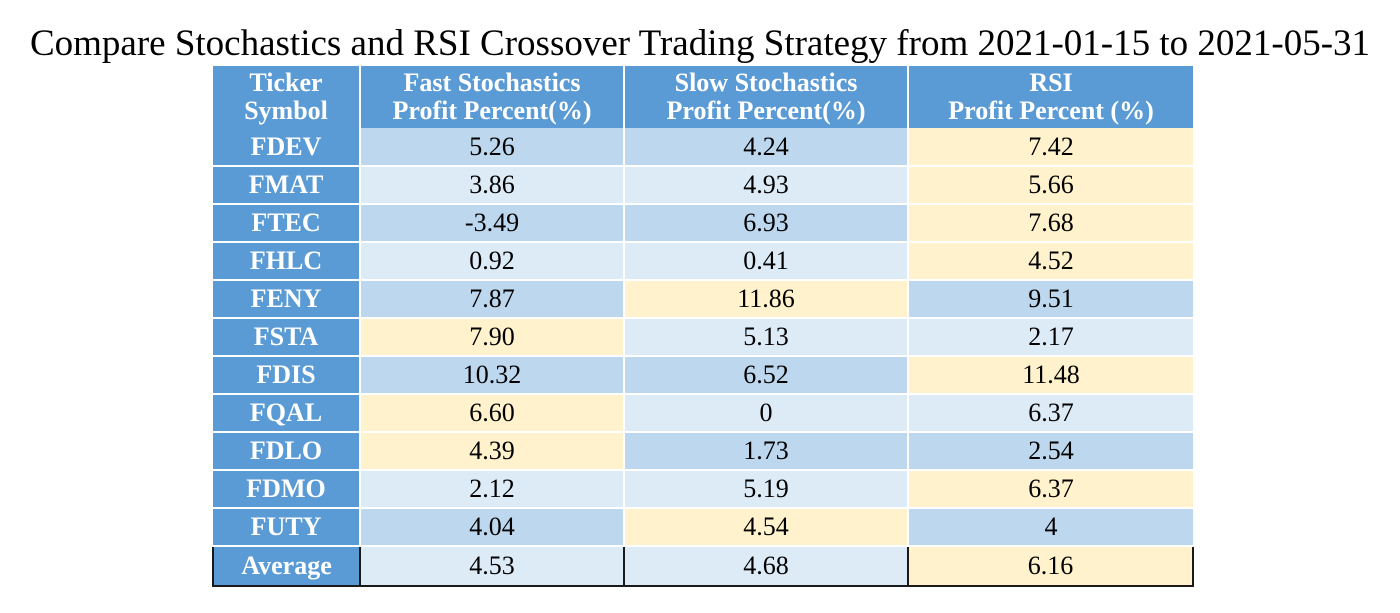 The height and width of the screenshot is (613, 1400). I want to click on ticker-symbol: FDLO, so click(286, 451).